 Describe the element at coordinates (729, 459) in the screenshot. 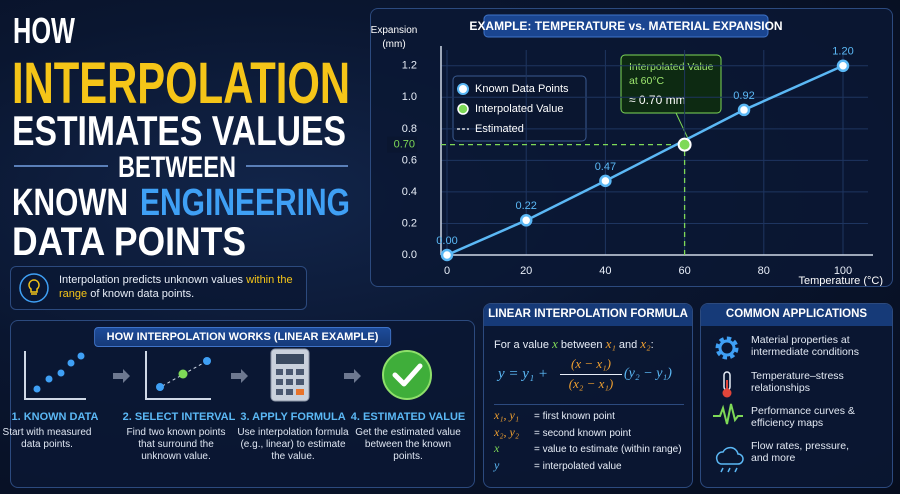

I see `flow-icon` at that location.